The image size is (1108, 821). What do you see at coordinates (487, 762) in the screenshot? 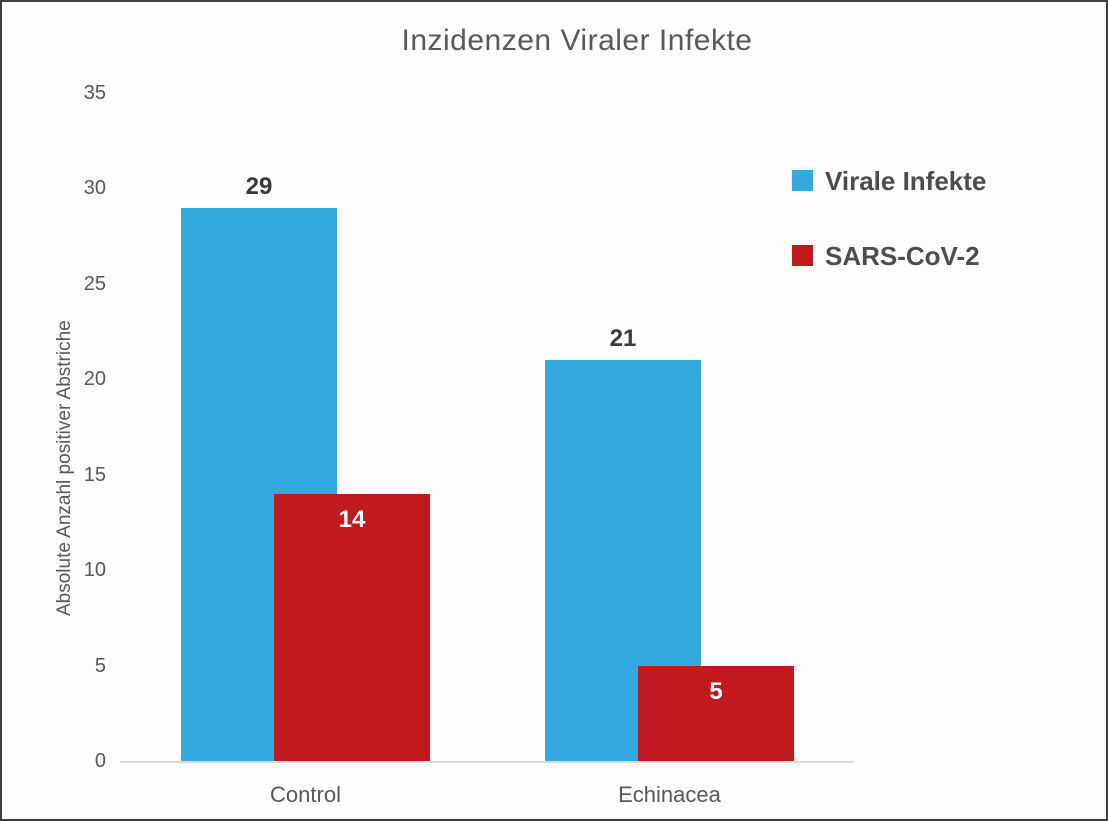
I see `x-axis-line` at bounding box center [487, 762].